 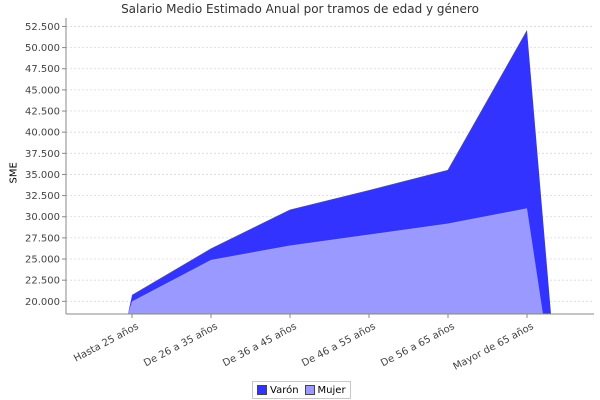 What do you see at coordinates (42, 260) in the screenshot?
I see `y-tick-label: 25.000` at bounding box center [42, 260].